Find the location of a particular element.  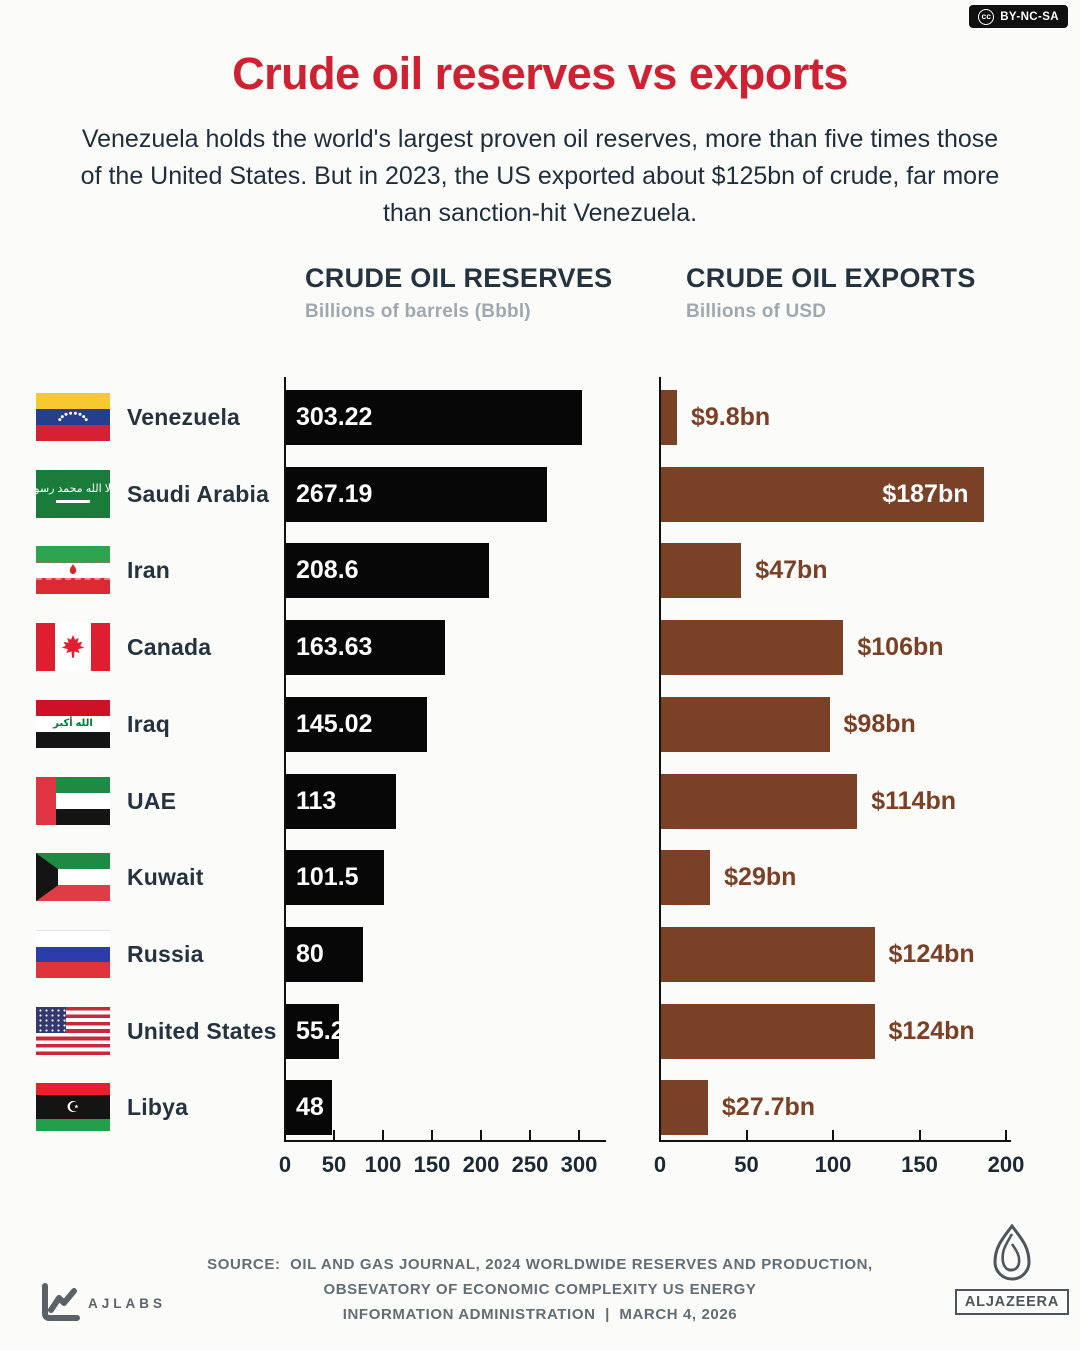

ajlabs-chart-icon is located at coordinates (61, 1302).